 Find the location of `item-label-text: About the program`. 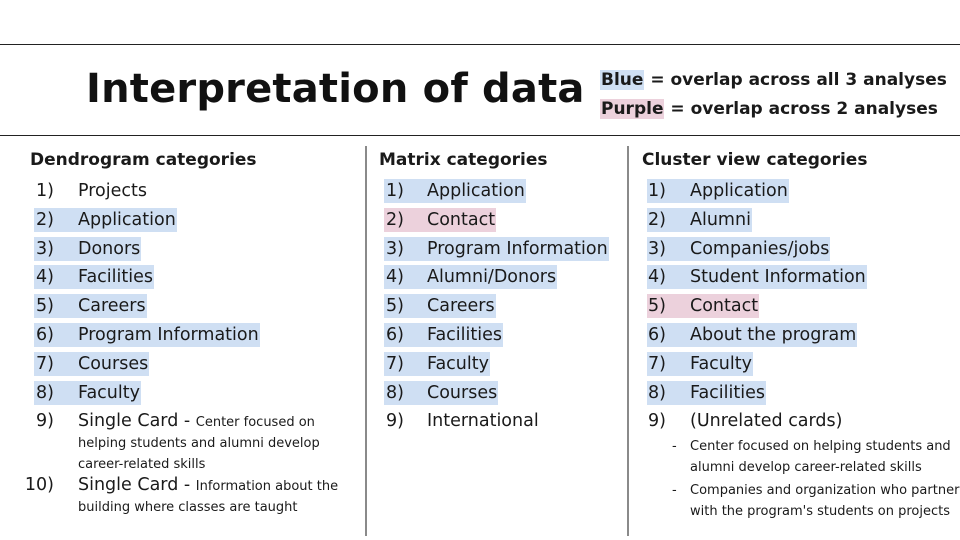

item-label-text: About the program is located at coordinates (773, 335).